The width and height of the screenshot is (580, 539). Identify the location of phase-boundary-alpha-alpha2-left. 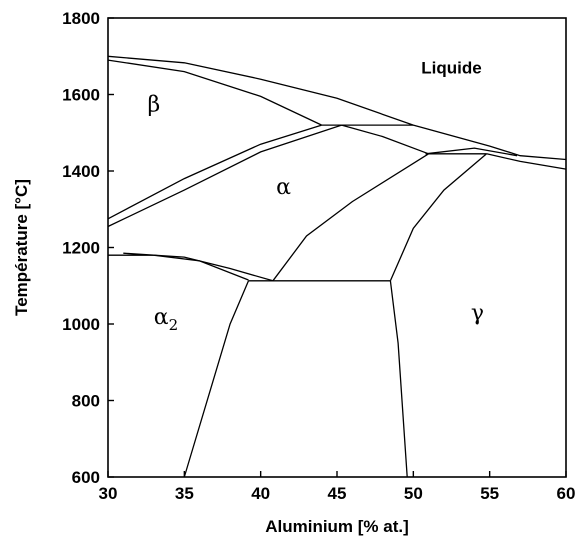
(178, 267).